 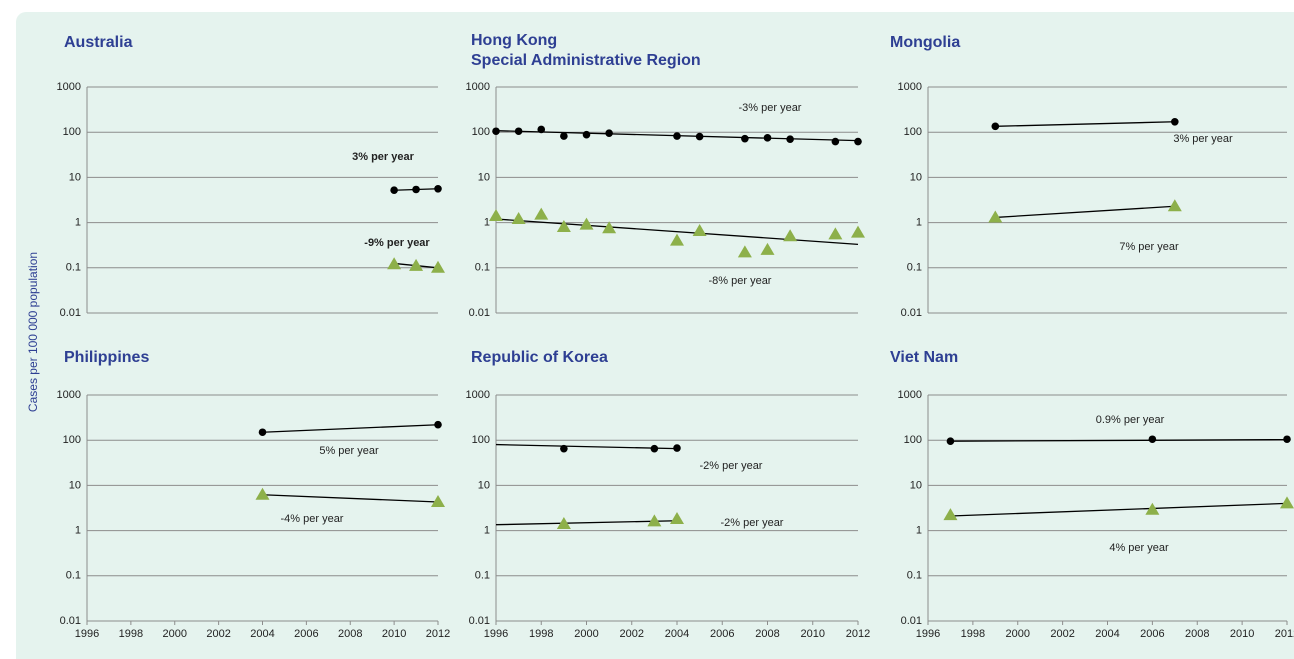 What do you see at coordinates (1149, 247) in the screenshot?
I see `annotation: 7% per year` at bounding box center [1149, 247].